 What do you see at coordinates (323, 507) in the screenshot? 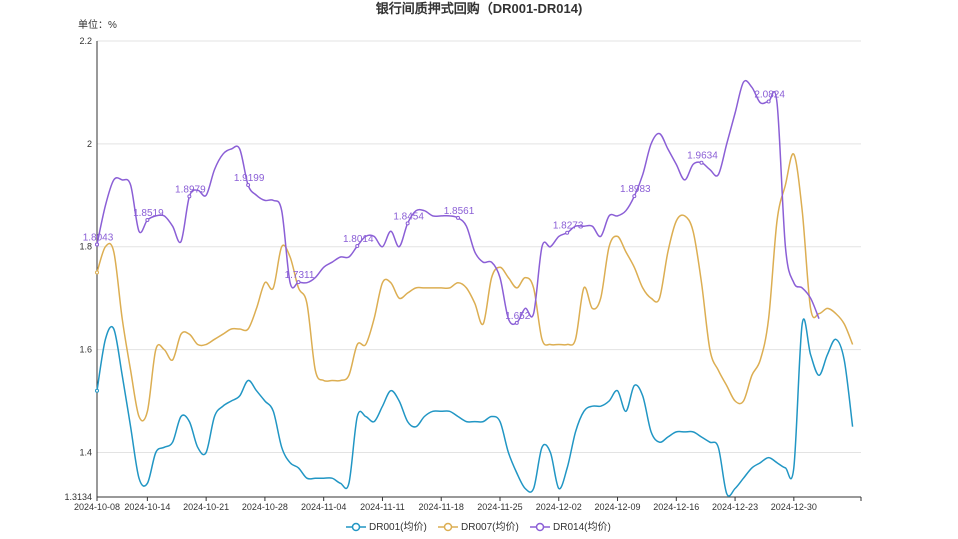
I see `x-tick-label: 2024-11-04` at bounding box center [323, 507].